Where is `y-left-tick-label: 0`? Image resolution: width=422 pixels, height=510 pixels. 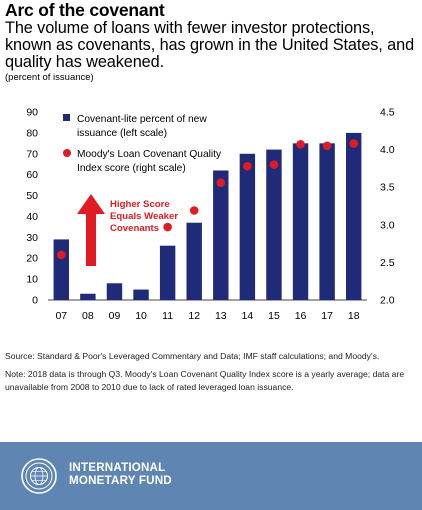
y-left-tick-label: 0 is located at coordinates (35, 301).